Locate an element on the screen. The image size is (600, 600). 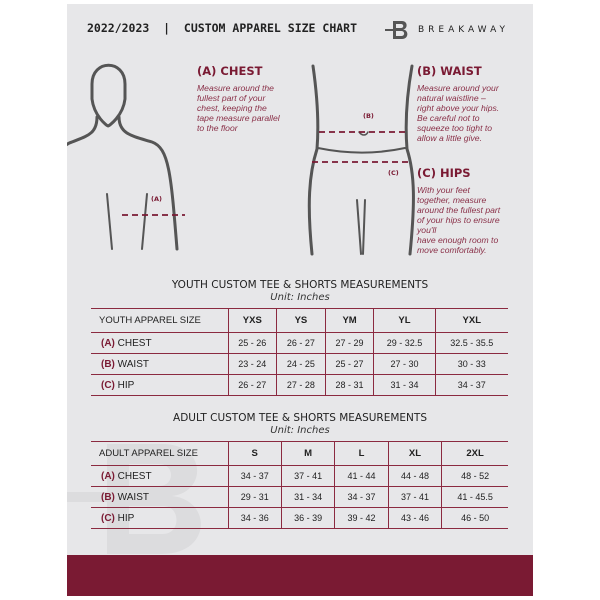
left-shoulder is located at coordinates (83, 131).